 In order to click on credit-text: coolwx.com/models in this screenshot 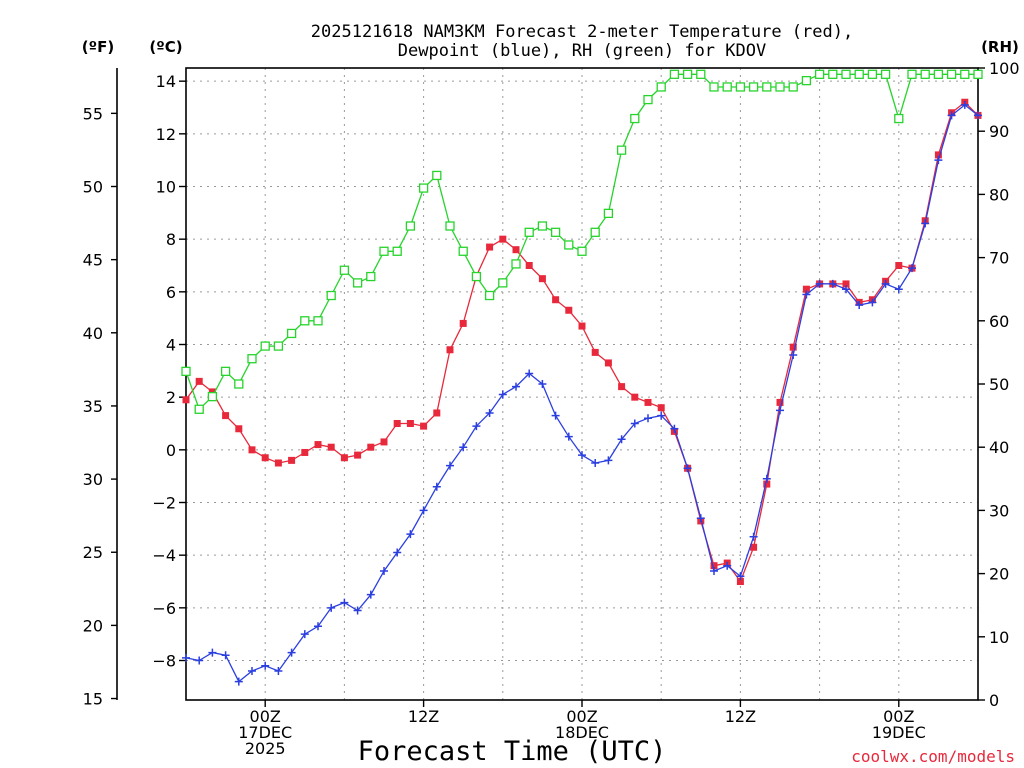, I will do `click(933, 756)`.